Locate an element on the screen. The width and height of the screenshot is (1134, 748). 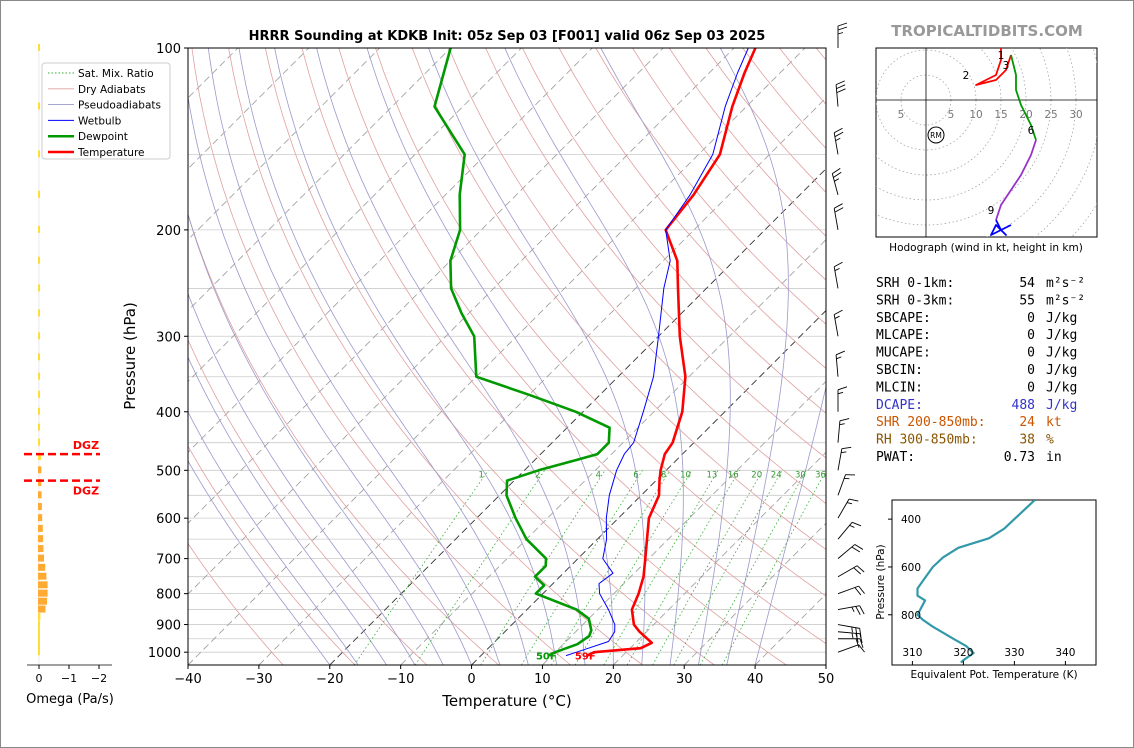
hodo-height-label: 3 is located at coordinates (1006, 66).